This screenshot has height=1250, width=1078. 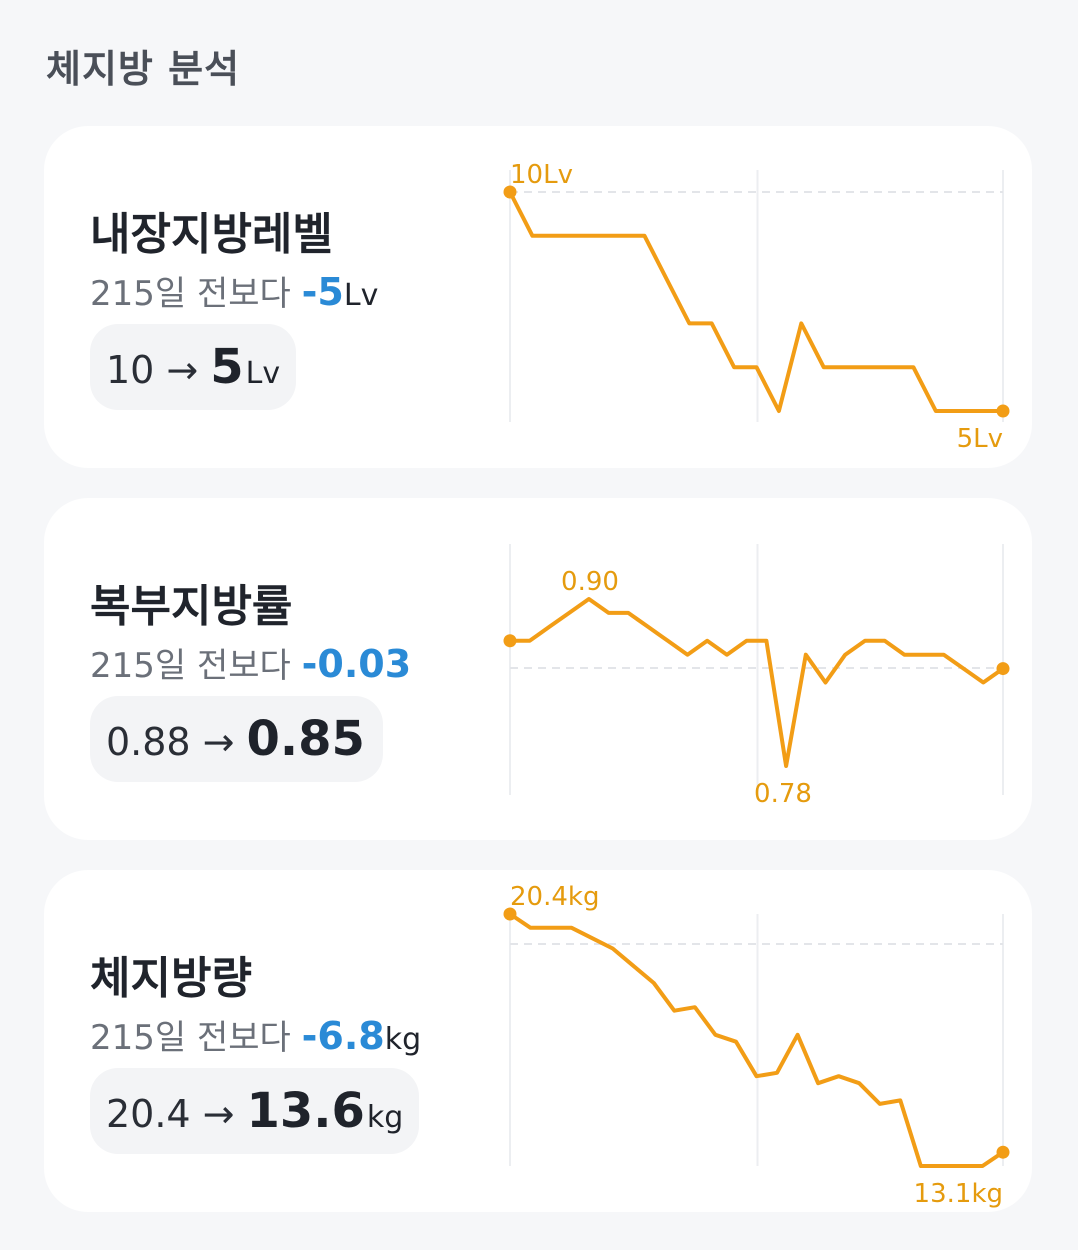 I want to click on to-value: 5, so click(x=227, y=367).